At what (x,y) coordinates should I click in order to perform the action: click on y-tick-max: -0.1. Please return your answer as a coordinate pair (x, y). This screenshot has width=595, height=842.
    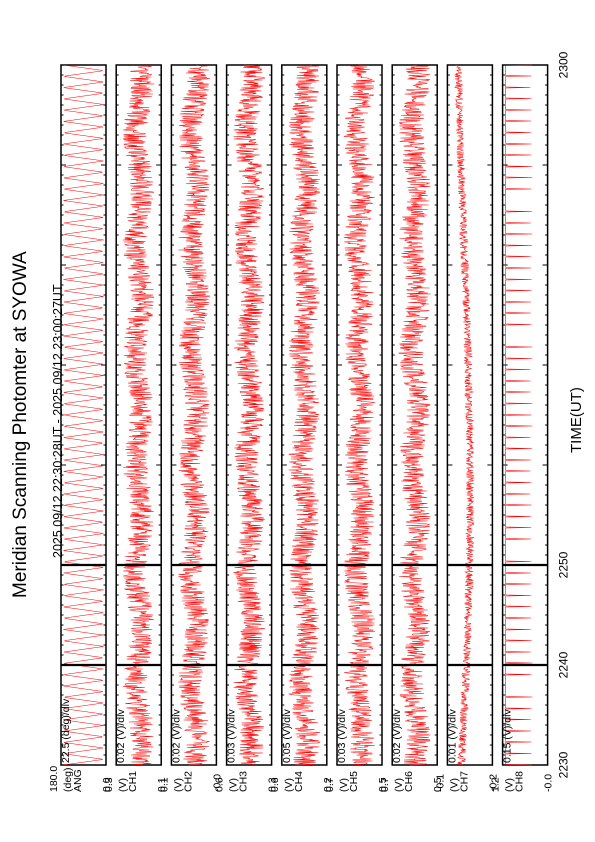
    Looking at the image, I should click on (440, 783).